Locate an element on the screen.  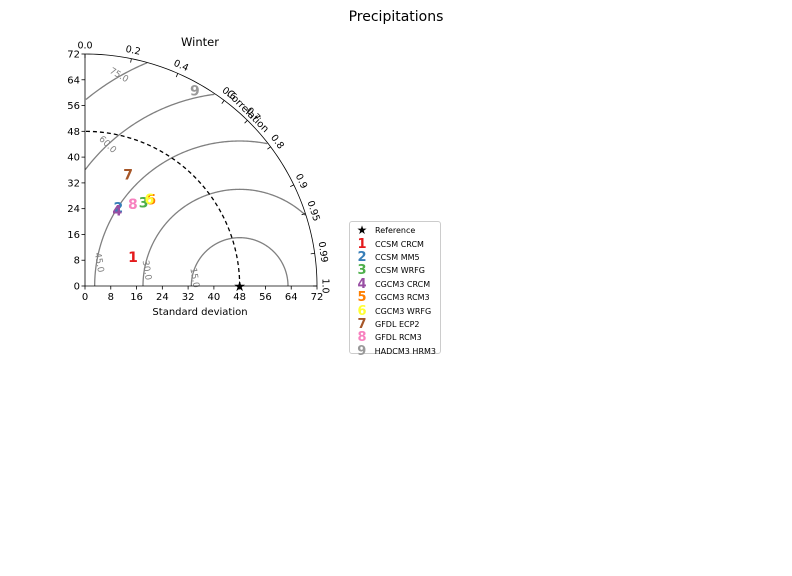
figure-suptitle: Precipitations is located at coordinates (396, 17).